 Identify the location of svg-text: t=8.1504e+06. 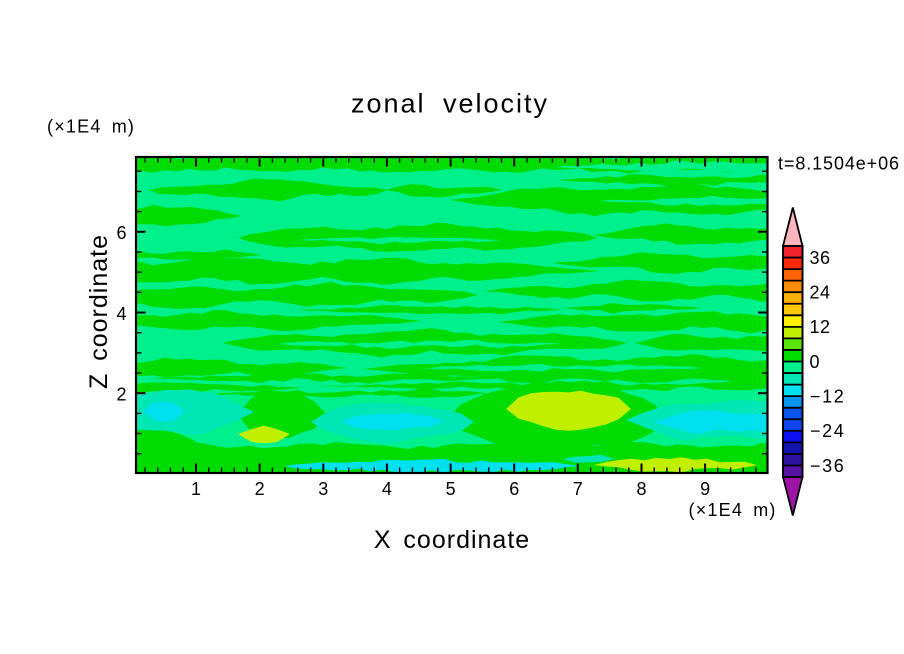
(839, 164).